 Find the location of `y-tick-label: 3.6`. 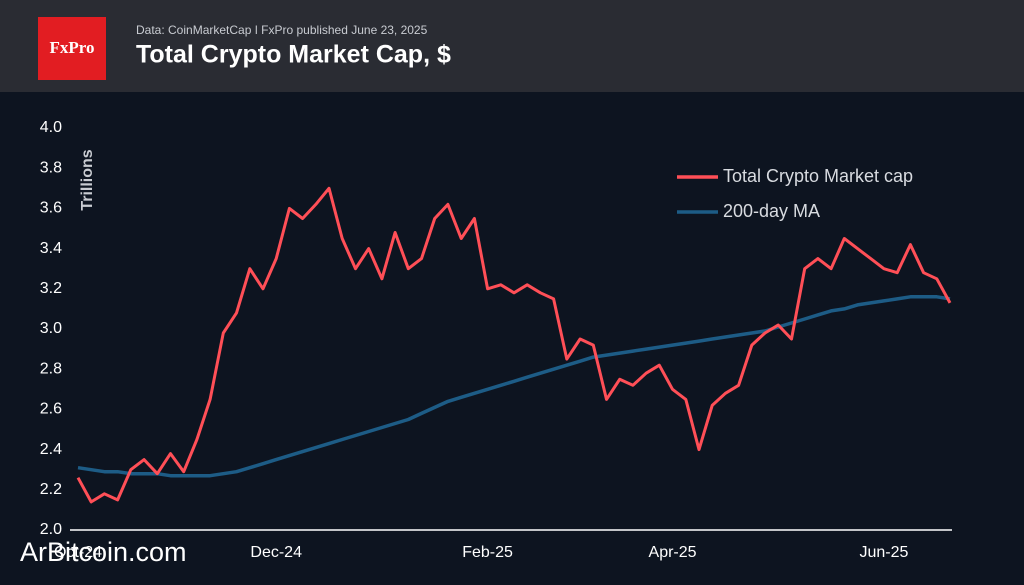

y-tick-label: 3.6 is located at coordinates (51, 208).